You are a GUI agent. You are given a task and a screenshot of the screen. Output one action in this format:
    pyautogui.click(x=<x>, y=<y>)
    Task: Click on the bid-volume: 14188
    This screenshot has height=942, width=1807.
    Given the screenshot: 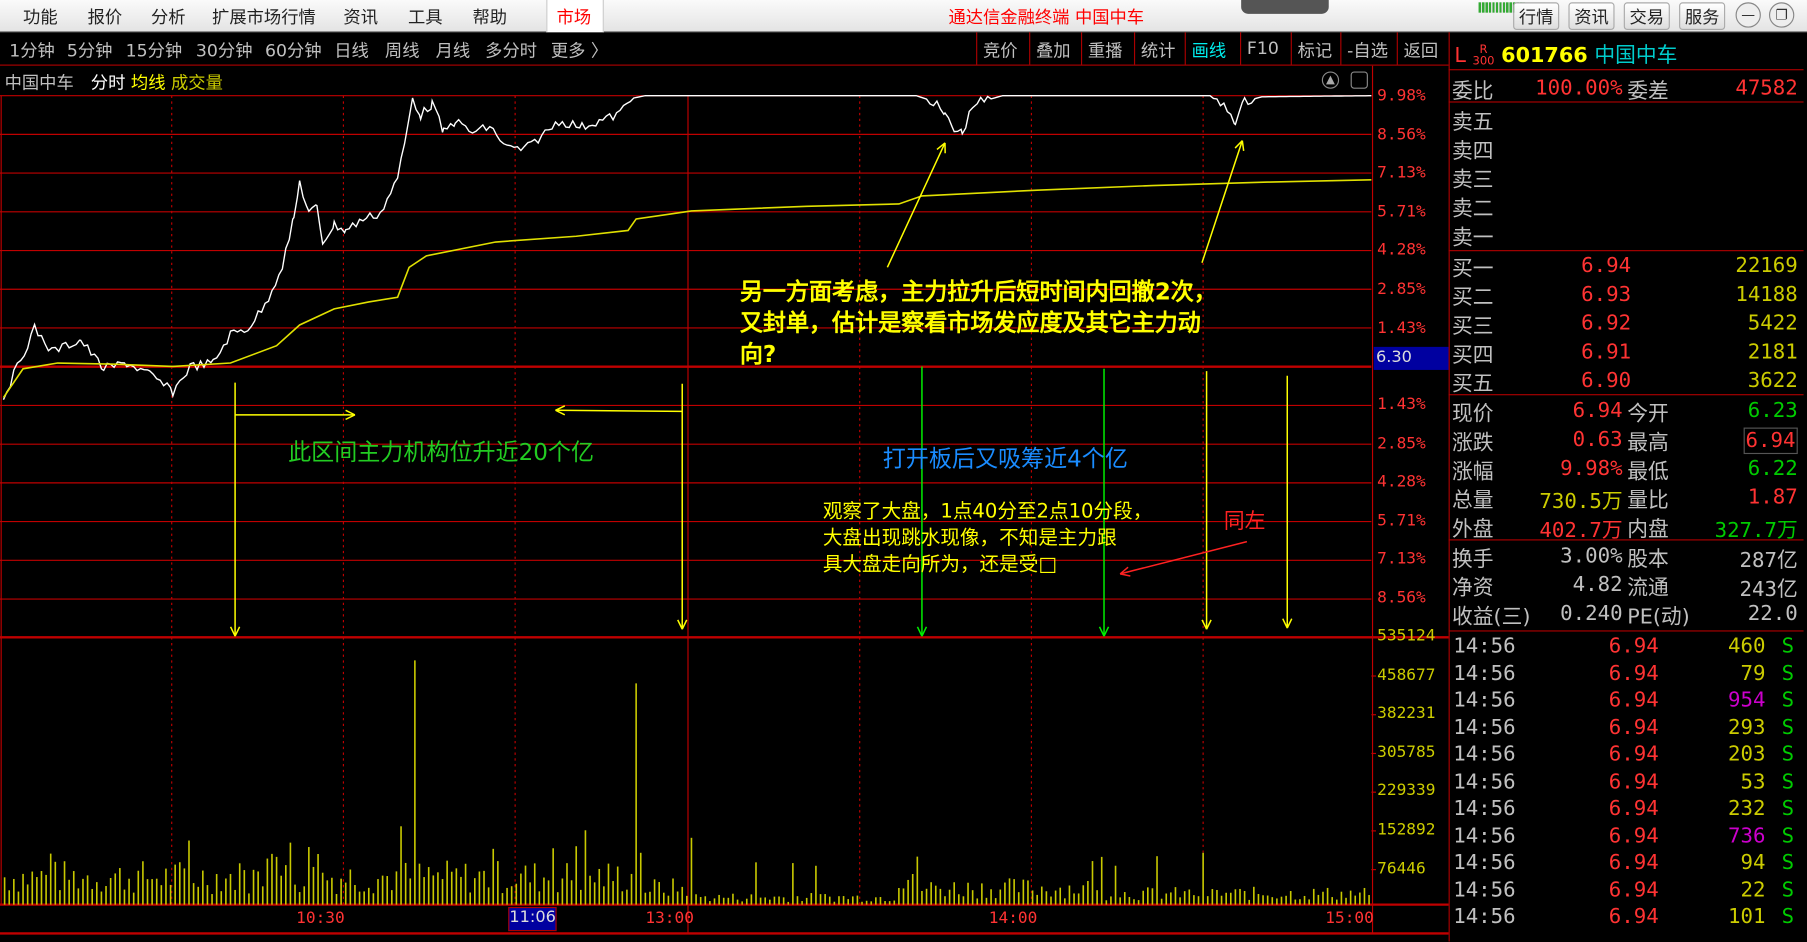 What is the action you would take?
    pyautogui.click(x=1766, y=294)
    